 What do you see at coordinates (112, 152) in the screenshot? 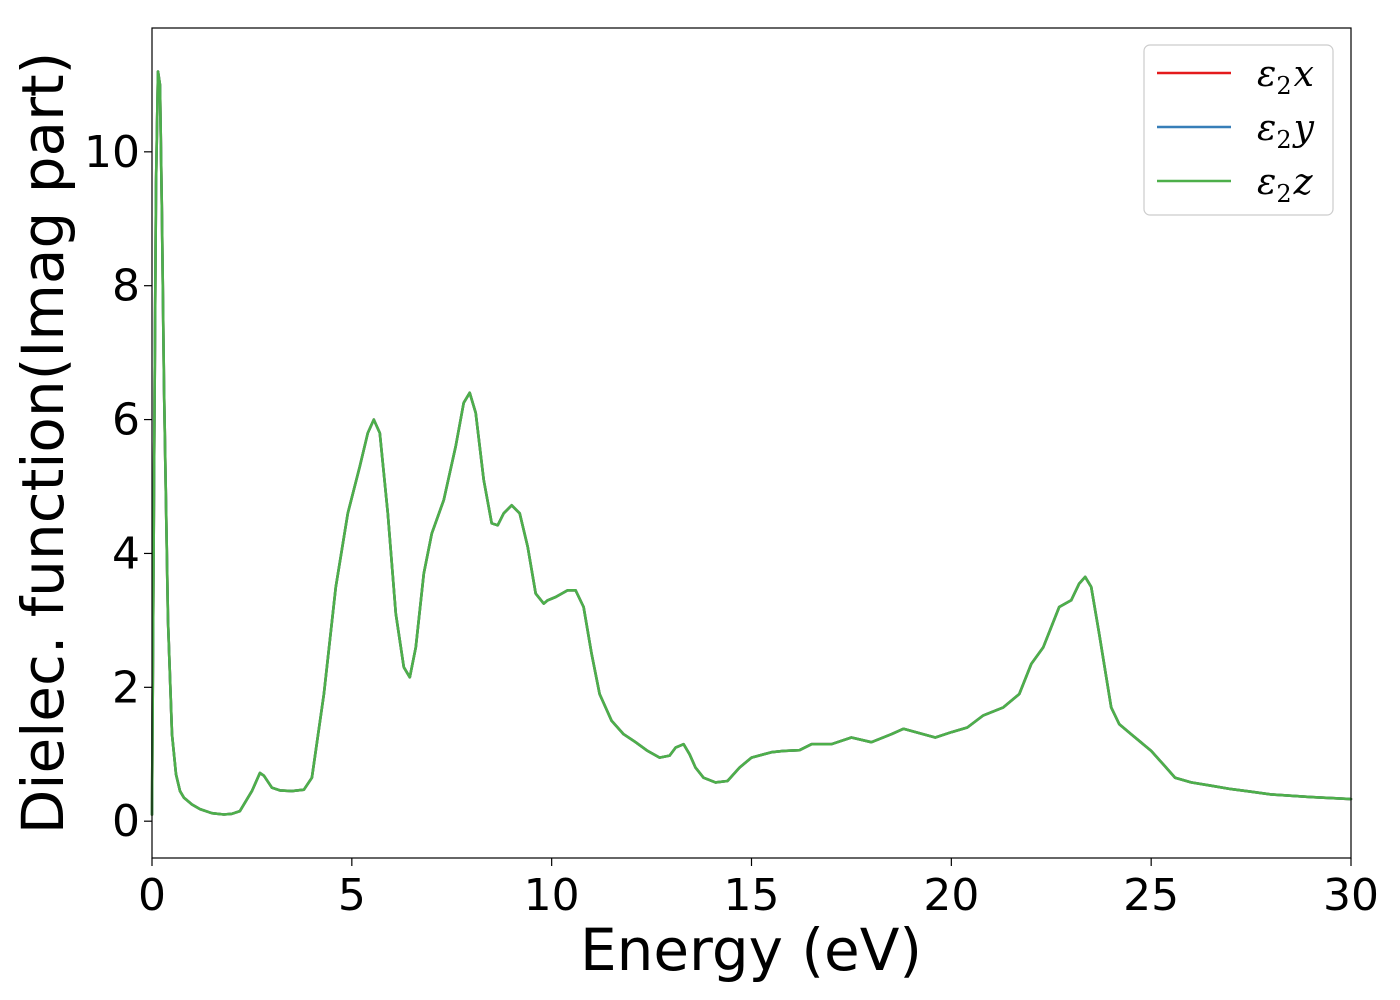
I see `y-tick-label: 10` at bounding box center [112, 152].